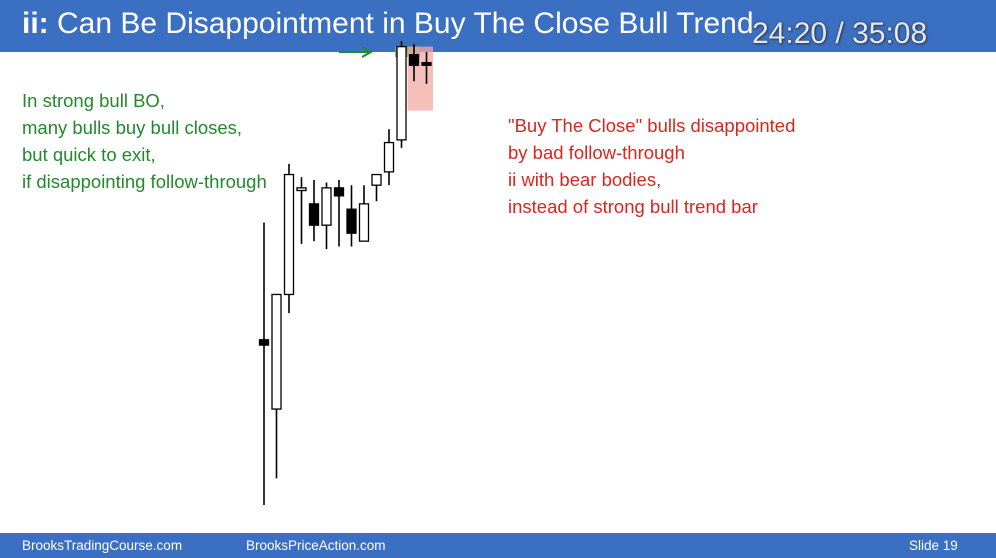  What do you see at coordinates (367, 52) in the screenshot?
I see `arrow-head` at bounding box center [367, 52].